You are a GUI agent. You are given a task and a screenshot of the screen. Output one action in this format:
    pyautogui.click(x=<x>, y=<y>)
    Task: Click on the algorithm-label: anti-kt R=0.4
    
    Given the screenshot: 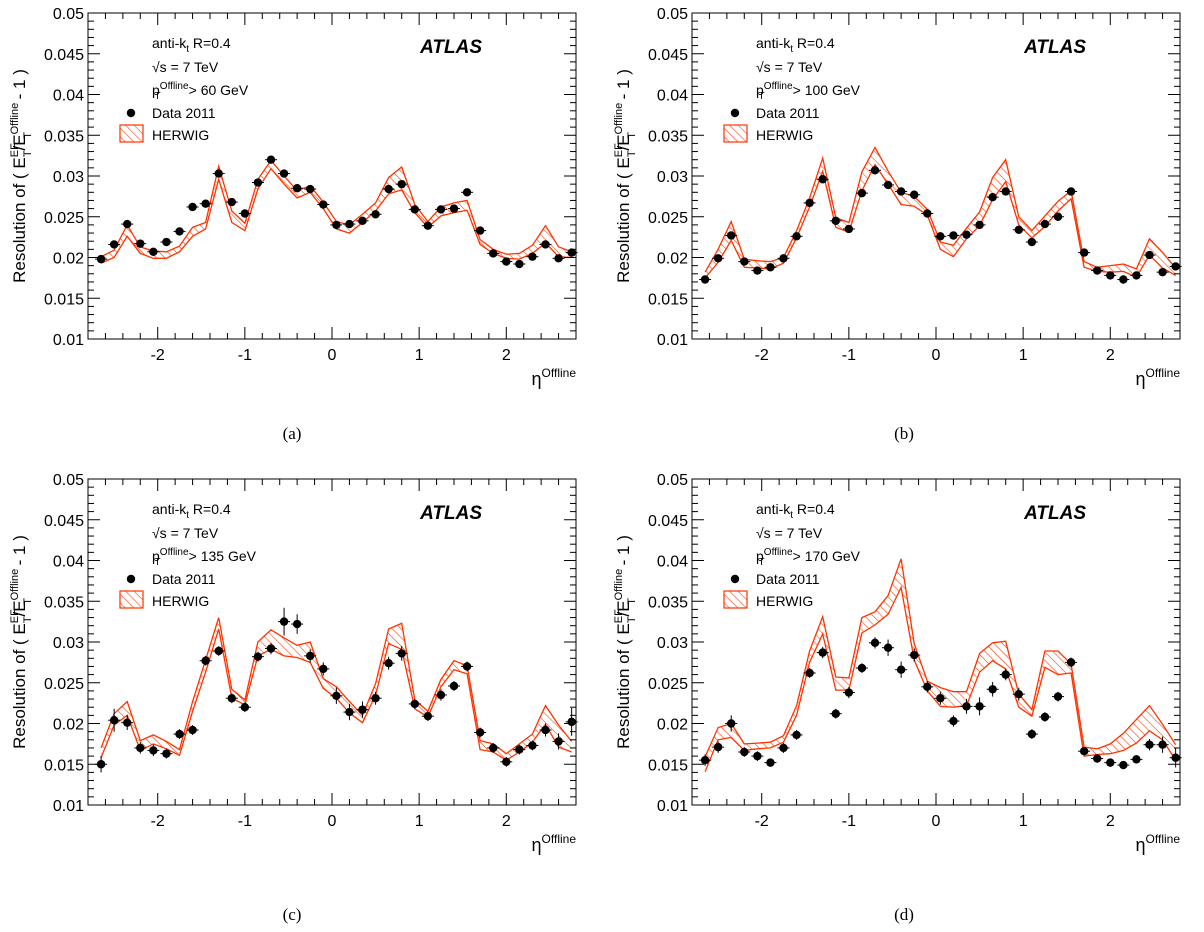 What is the action you would take?
    pyautogui.click(x=191, y=45)
    